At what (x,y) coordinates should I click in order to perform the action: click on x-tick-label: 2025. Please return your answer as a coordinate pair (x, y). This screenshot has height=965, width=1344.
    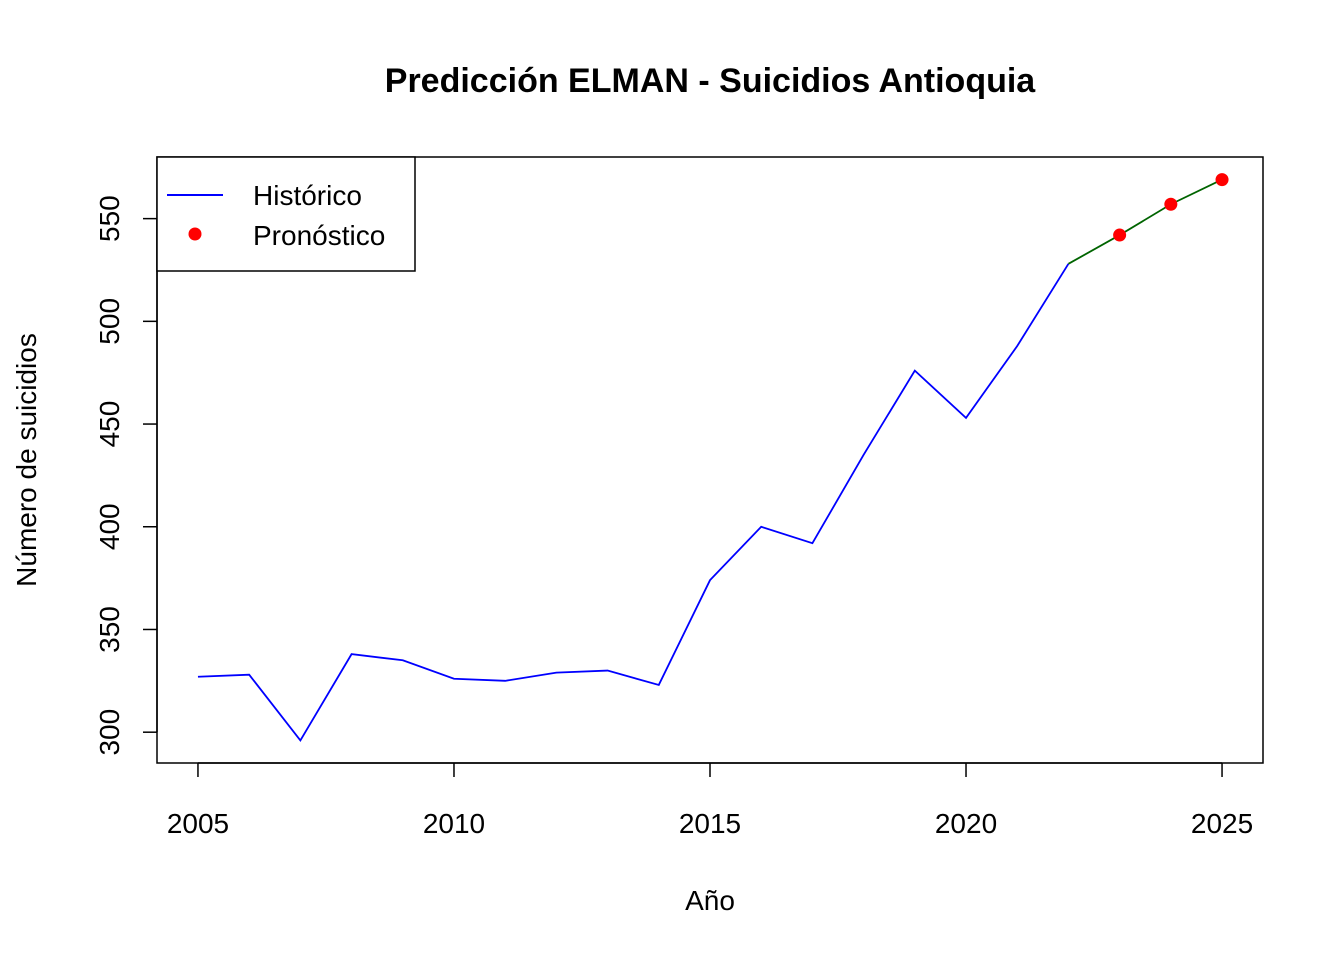
    Looking at the image, I should click on (1222, 823).